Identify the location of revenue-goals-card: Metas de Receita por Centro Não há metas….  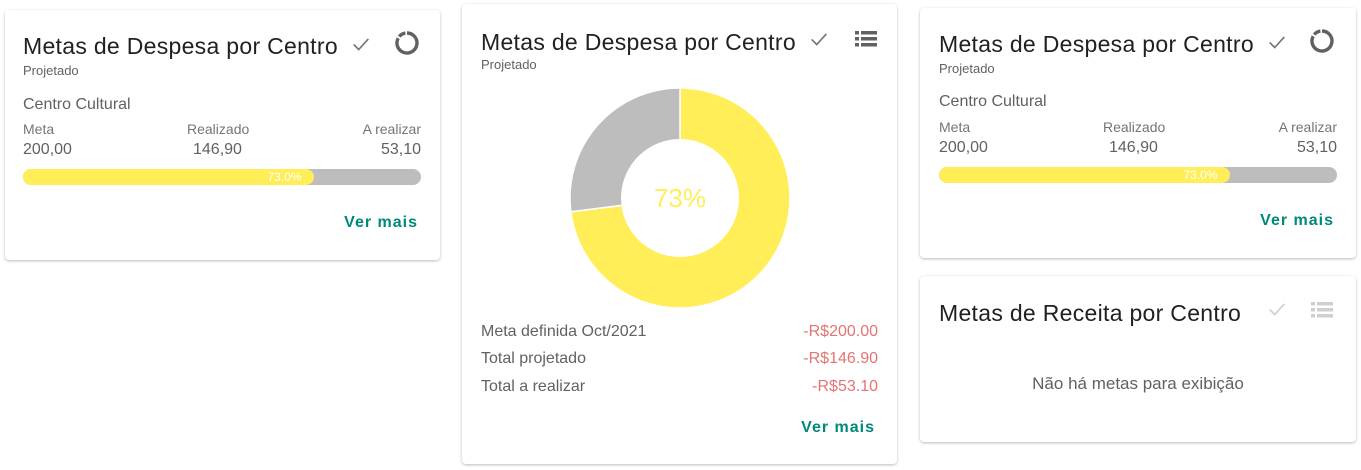
(1138, 359).